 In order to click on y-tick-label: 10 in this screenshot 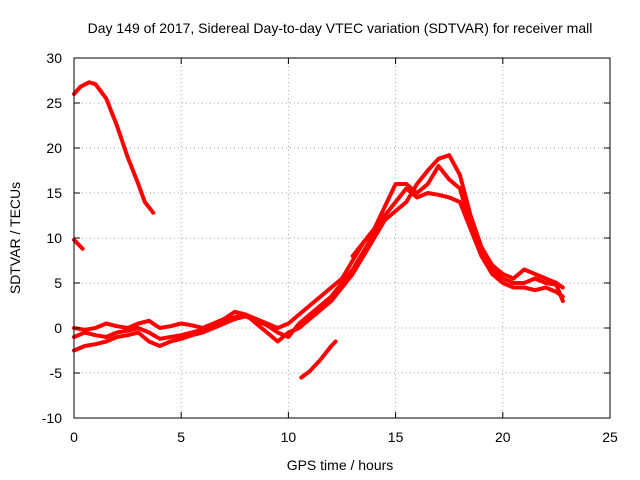, I will do `click(54, 238)`.